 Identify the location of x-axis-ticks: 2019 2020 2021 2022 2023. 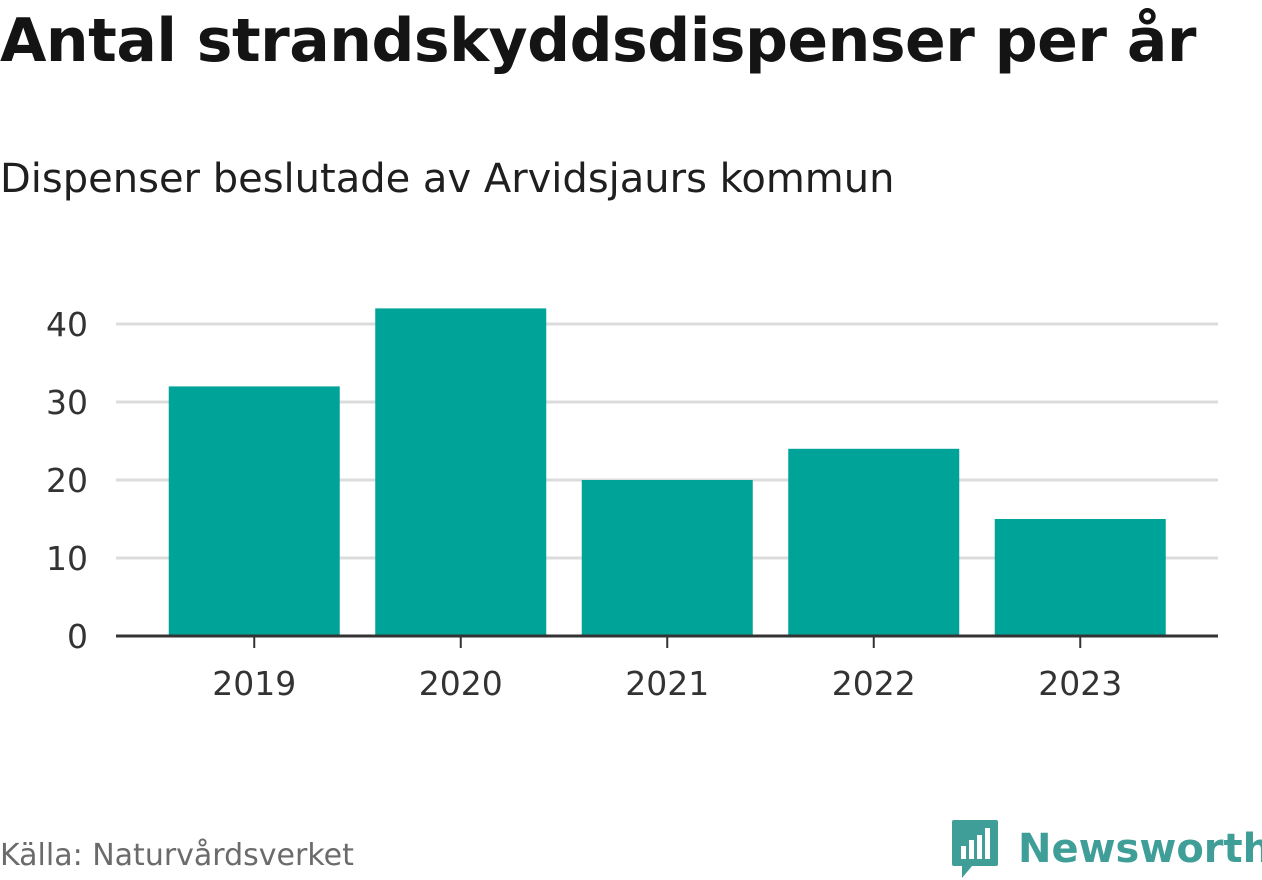
(667, 683).